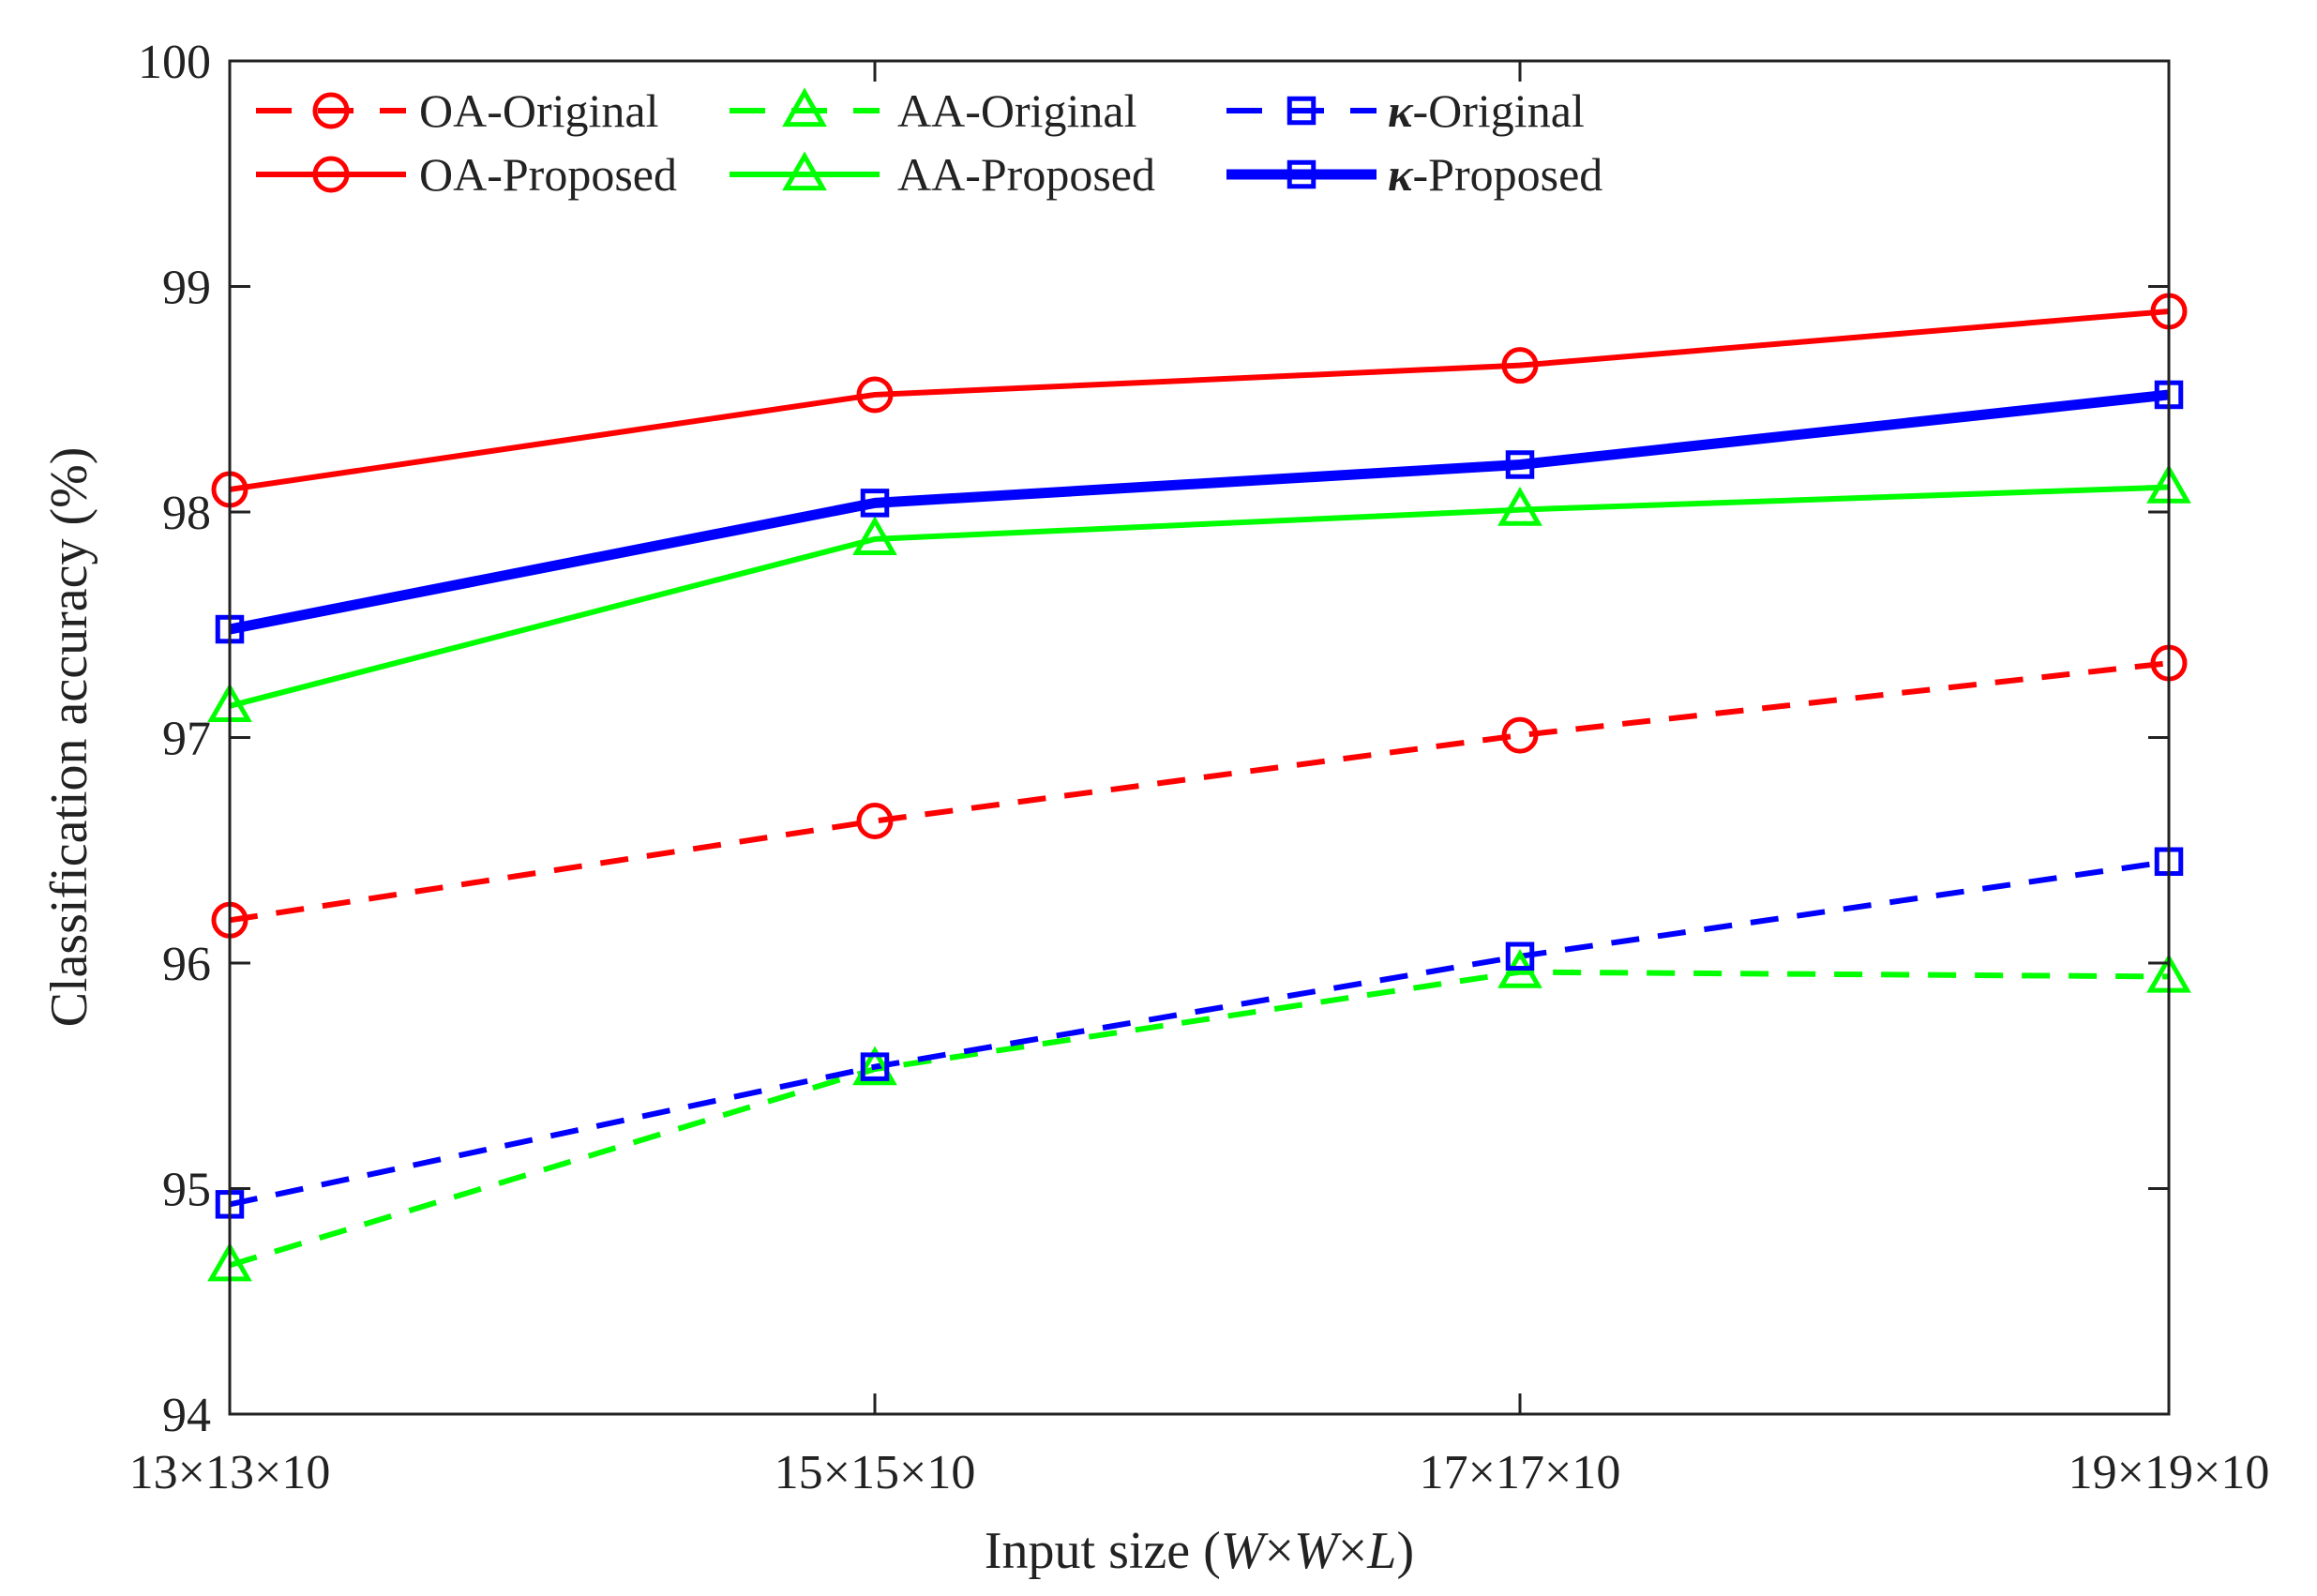 The height and width of the screenshot is (1596, 2317). Describe the element at coordinates (539, 111) in the screenshot. I see `legend-label-oa-original: OA-Original` at that location.